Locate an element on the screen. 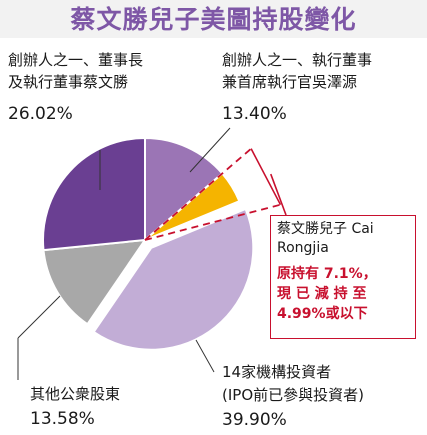  slice-value-chairman: 26.02% is located at coordinates (40, 114).